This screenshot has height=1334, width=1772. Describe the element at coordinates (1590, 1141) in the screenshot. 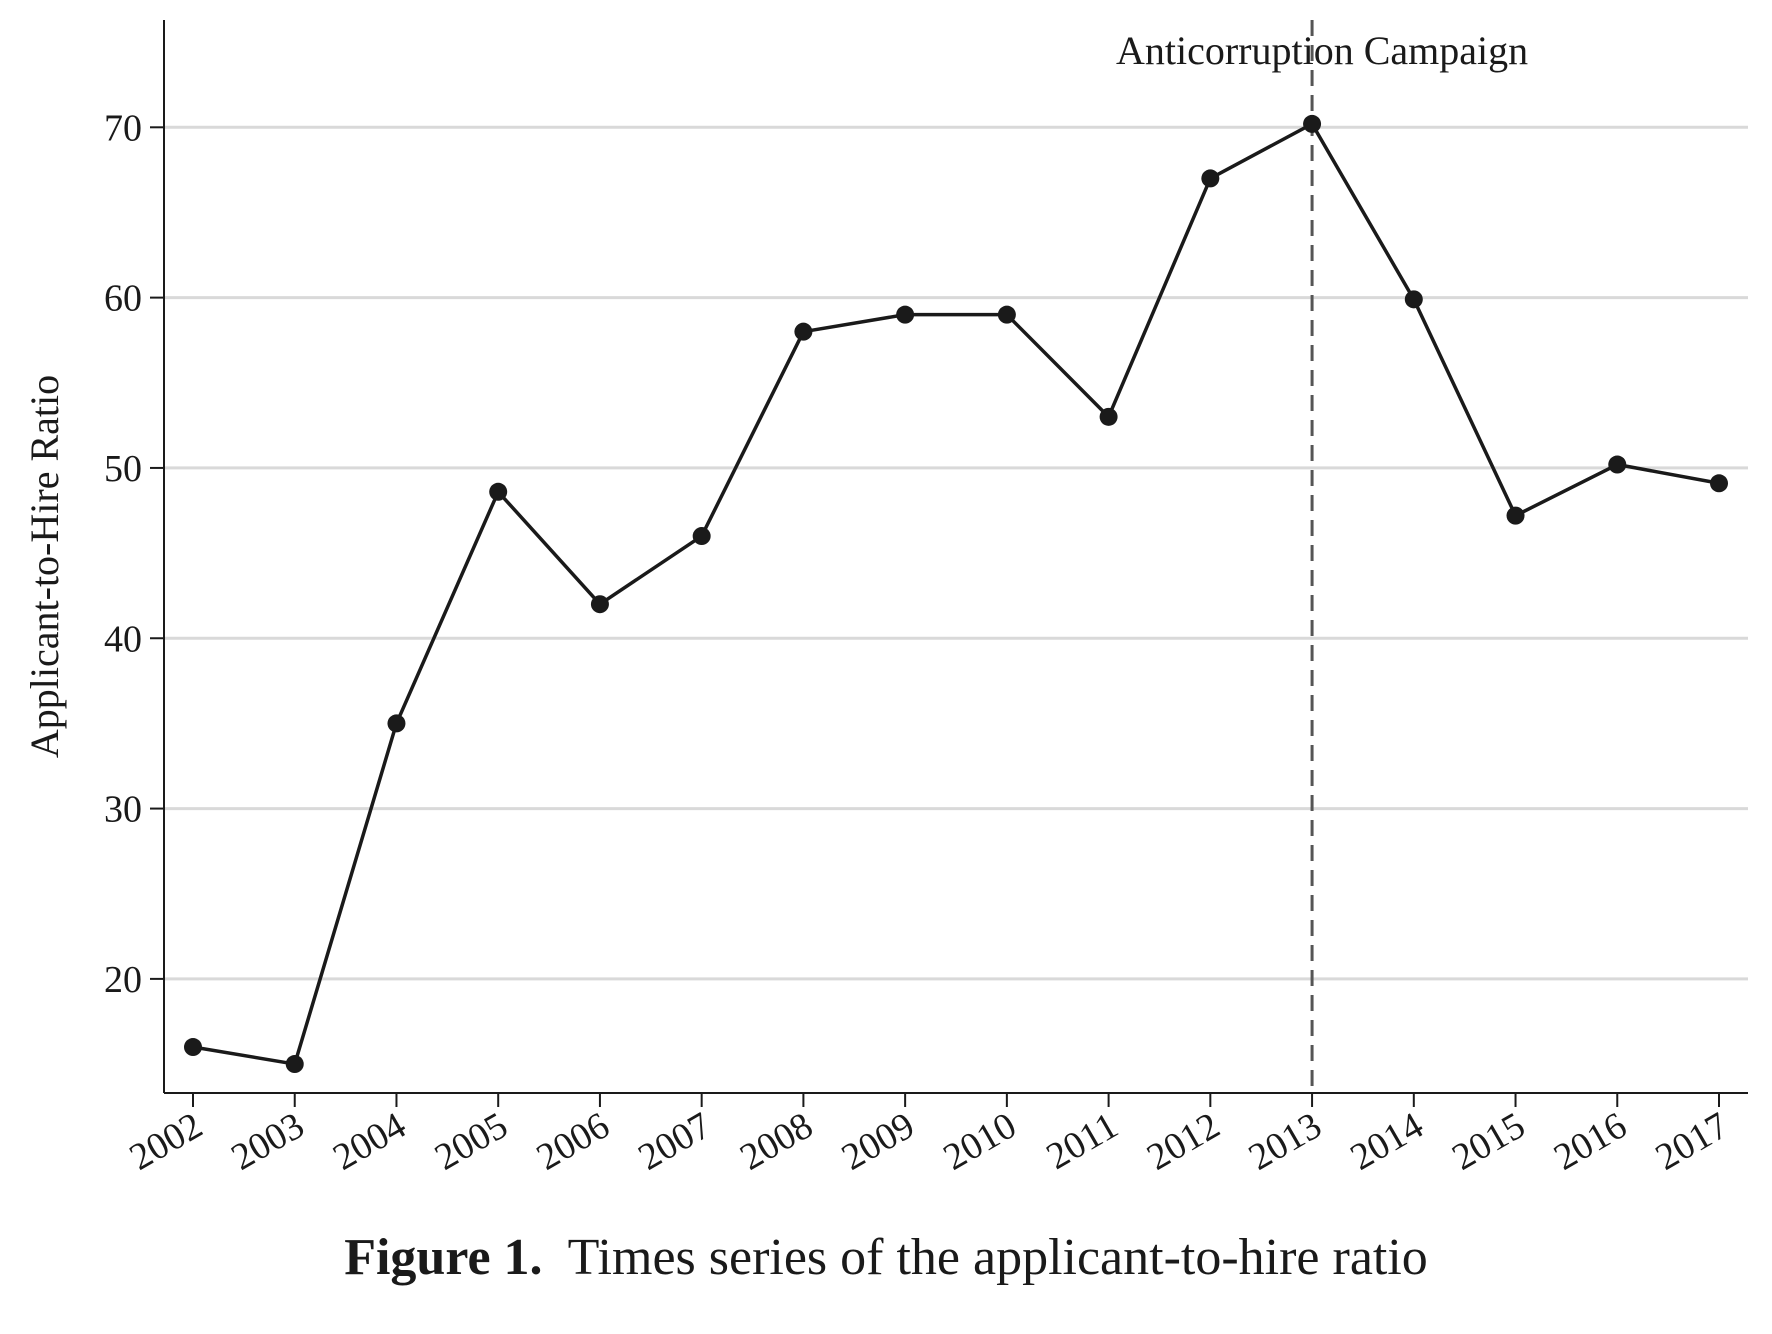

I see `x-tick-label-2016: 2016` at that location.